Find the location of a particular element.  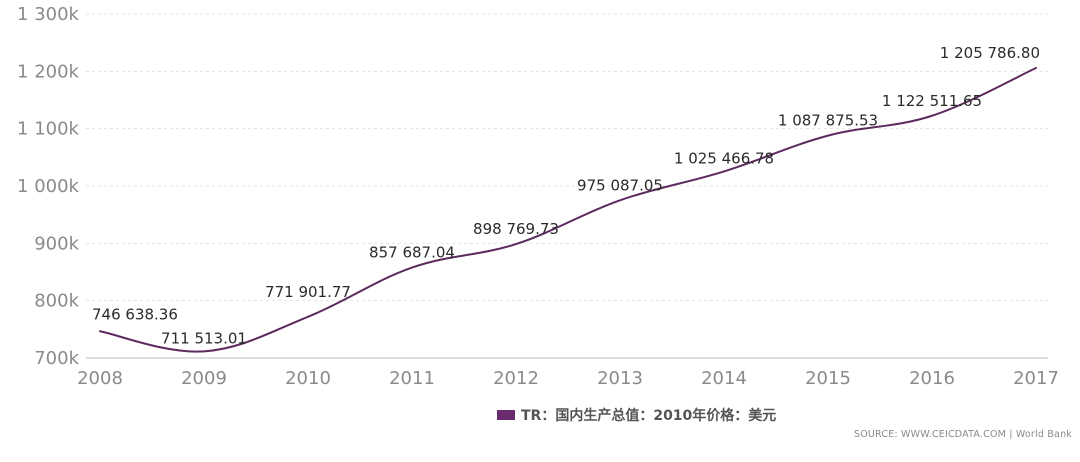

data-label: 746 638.36 is located at coordinates (135, 314).